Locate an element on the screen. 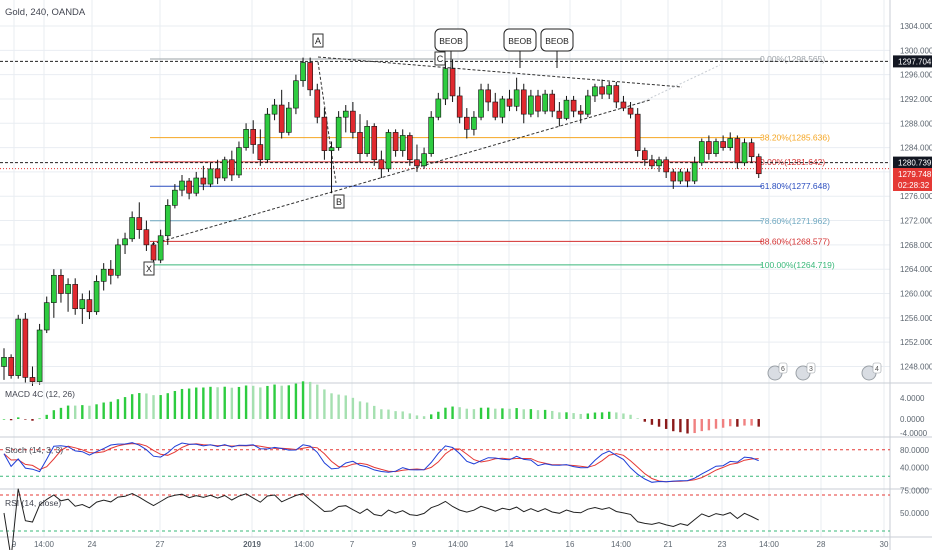 The image size is (932, 550). time-tick-label: 16 is located at coordinates (570, 544).